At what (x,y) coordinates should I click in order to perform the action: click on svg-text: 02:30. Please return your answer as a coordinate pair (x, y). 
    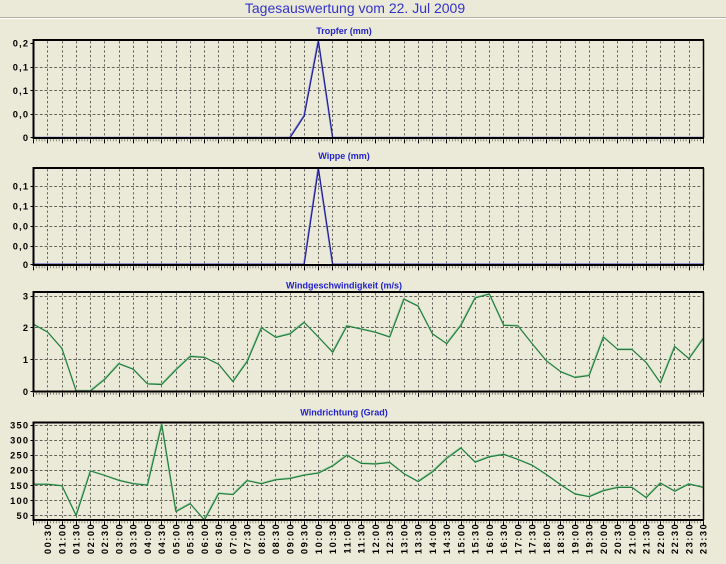
    Looking at the image, I should click on (105, 538).